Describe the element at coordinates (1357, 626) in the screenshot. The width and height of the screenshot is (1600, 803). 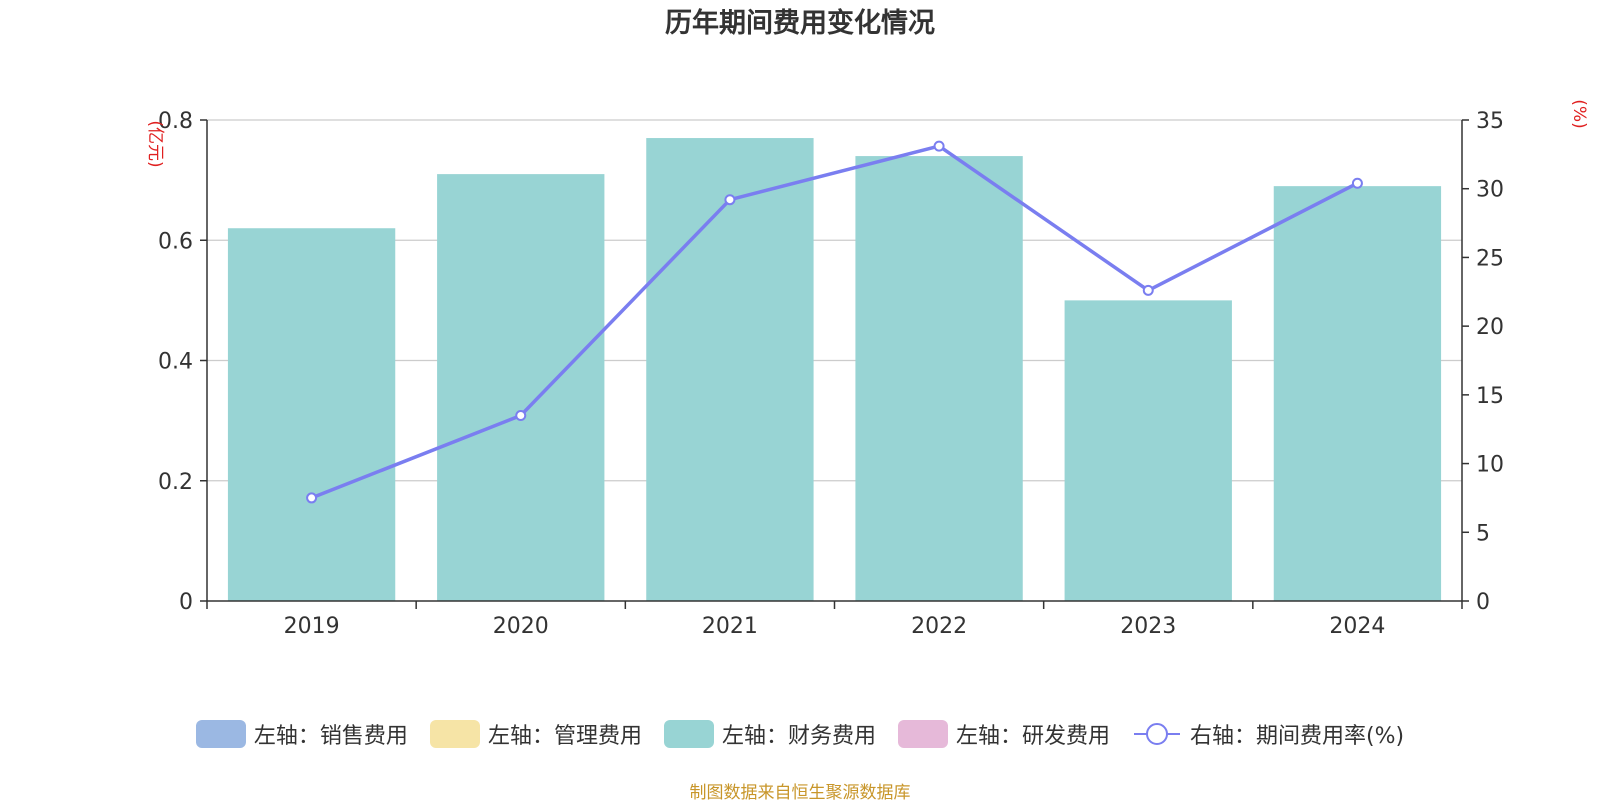
I see `x-axis-tick-label: 2024` at that location.